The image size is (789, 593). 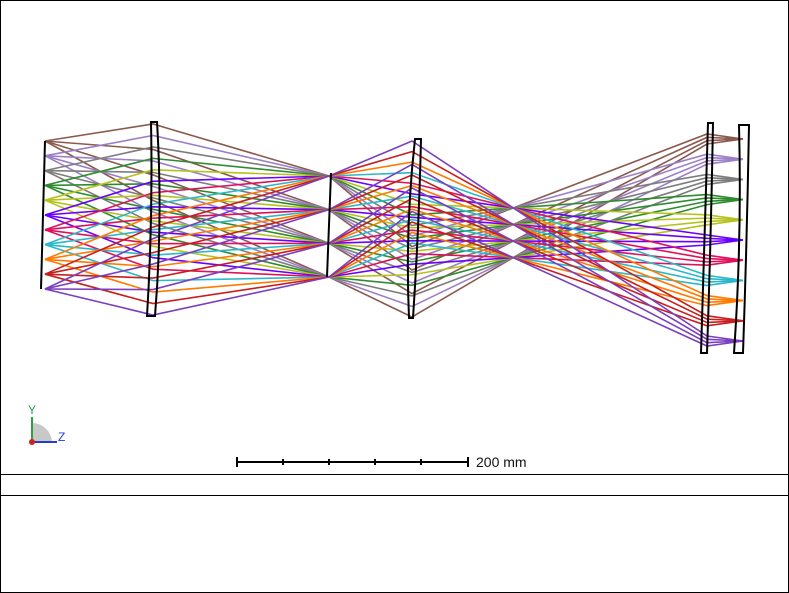 I want to click on scale-bar, so click(x=352, y=462).